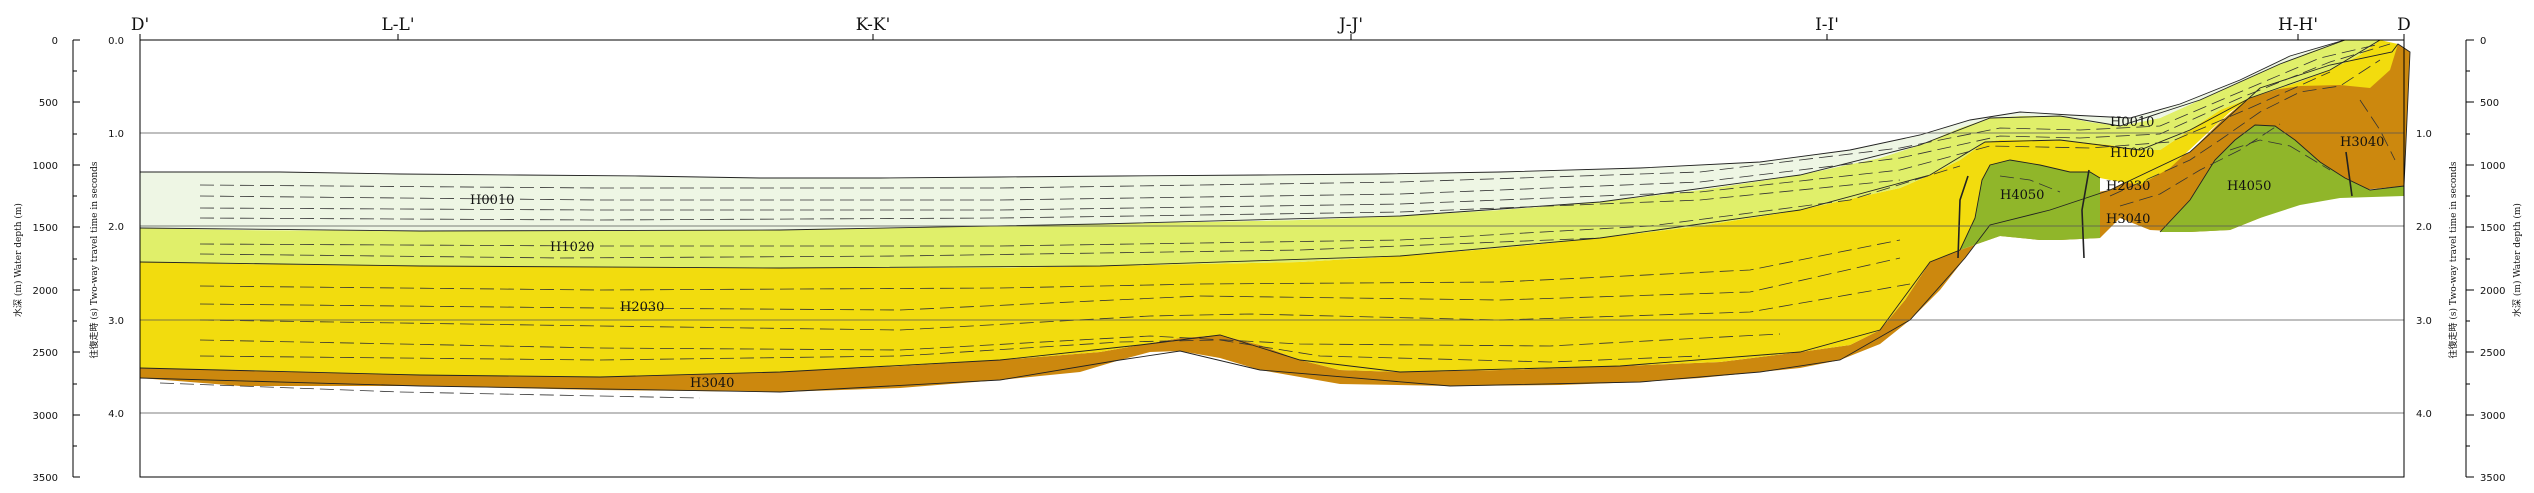 The image size is (2534, 493). Describe the element at coordinates (2362, 142) in the screenshot. I see `horizon-label-h3040-far-east: H3040` at that location.